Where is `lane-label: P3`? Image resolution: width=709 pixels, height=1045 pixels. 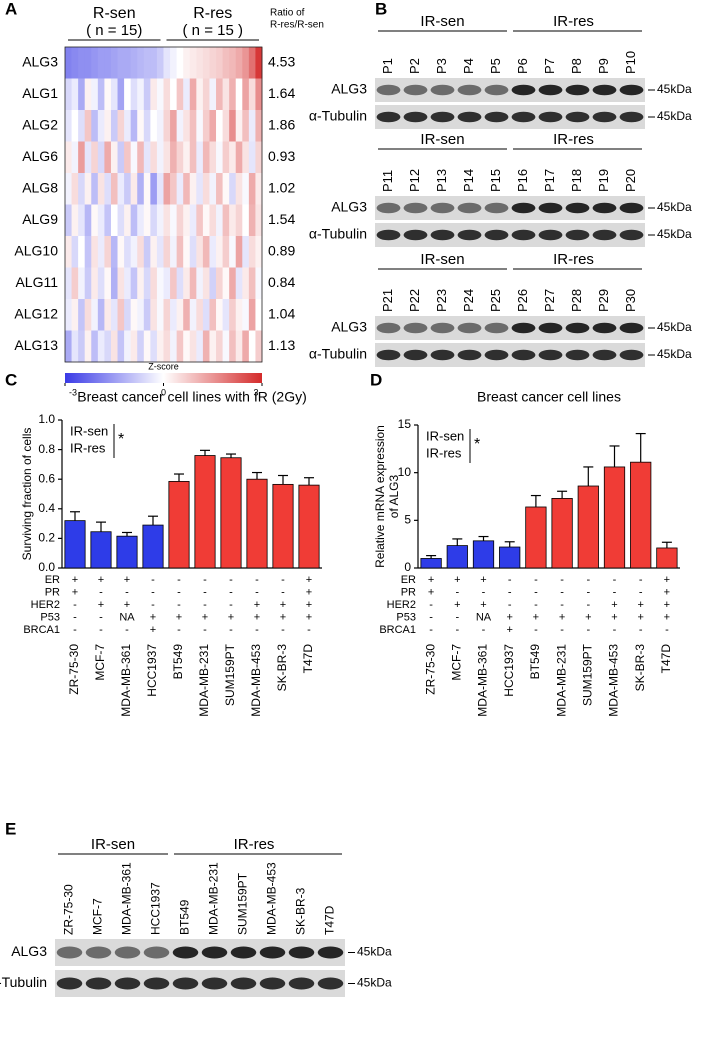 lane-label: P3 is located at coordinates (441, 66).